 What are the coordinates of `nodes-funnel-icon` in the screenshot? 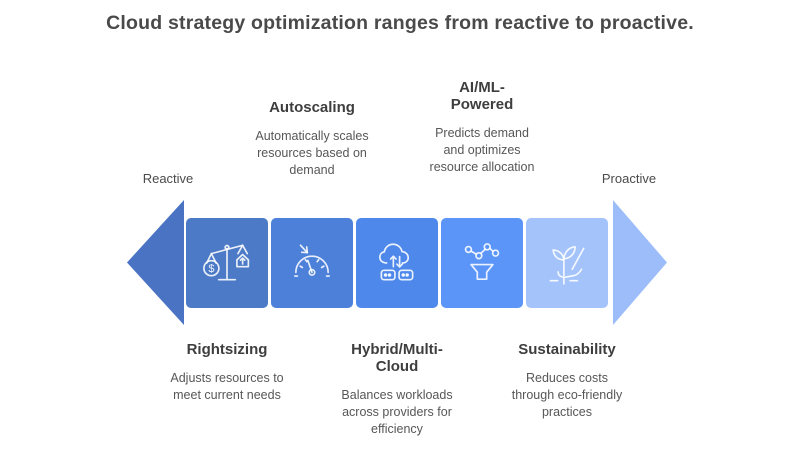 It's located at (482, 263).